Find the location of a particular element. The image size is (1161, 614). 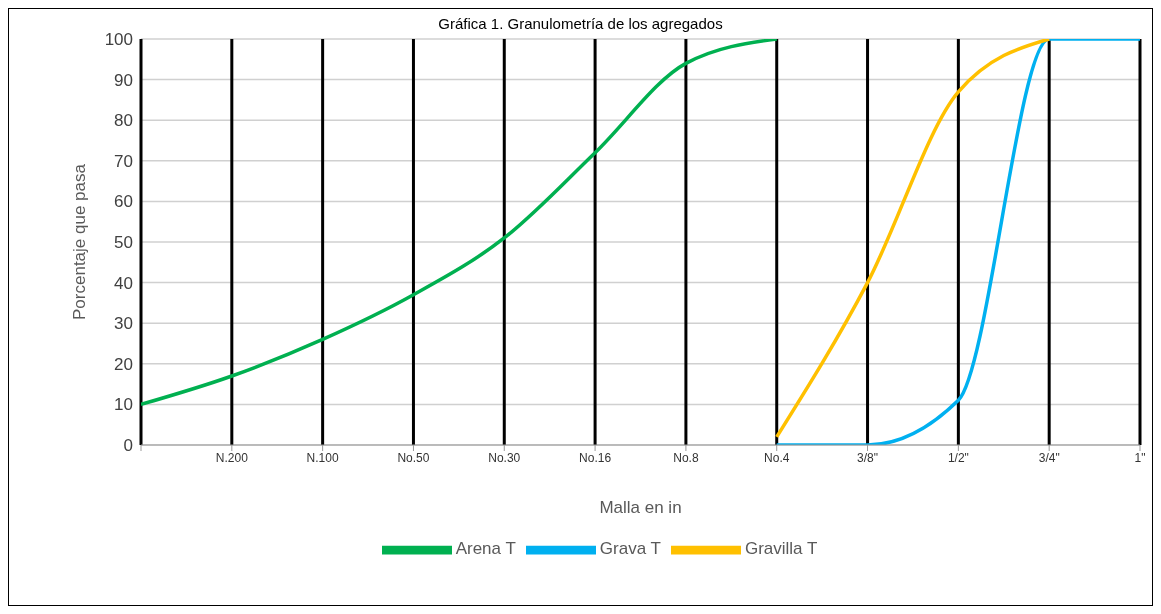

y-tick-label: 10 is located at coordinates (123, 405).